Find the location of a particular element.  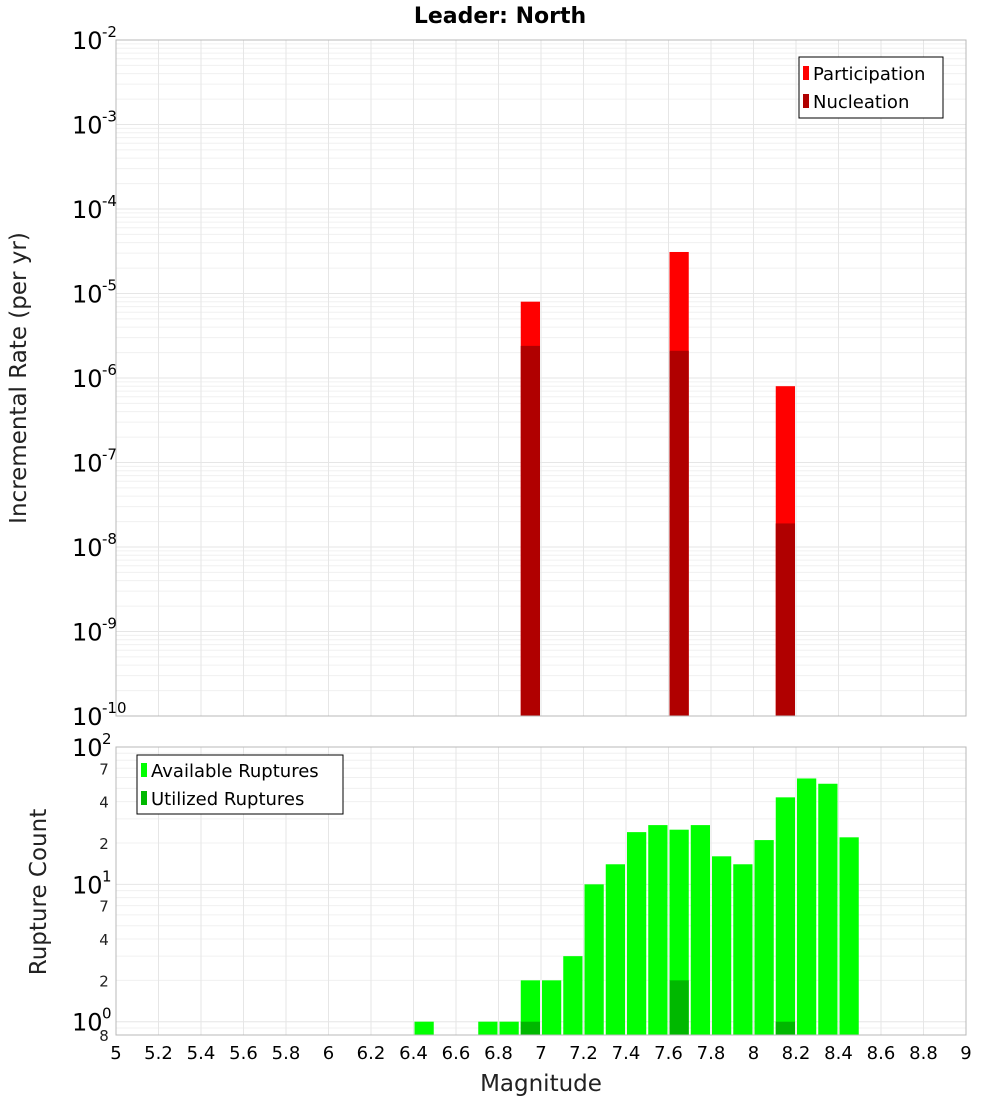

x-tick-label: 5 is located at coordinates (115, 1053).